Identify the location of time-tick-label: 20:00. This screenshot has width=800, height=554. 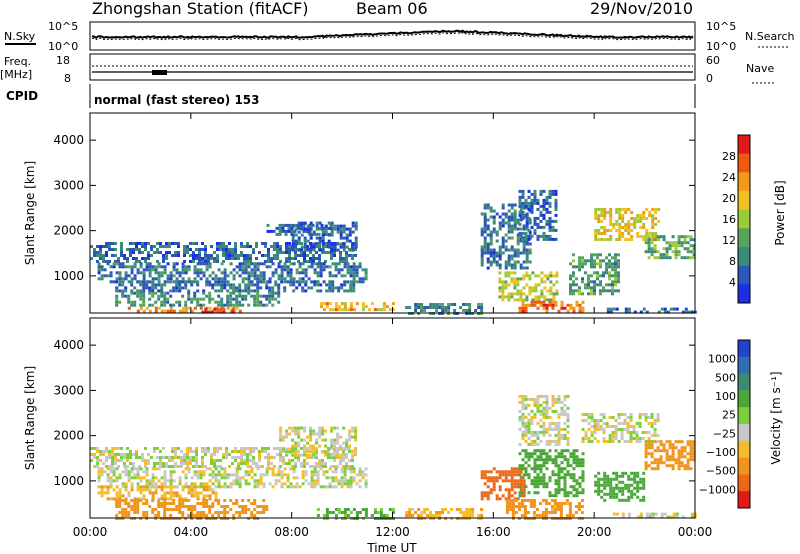
(594, 532).